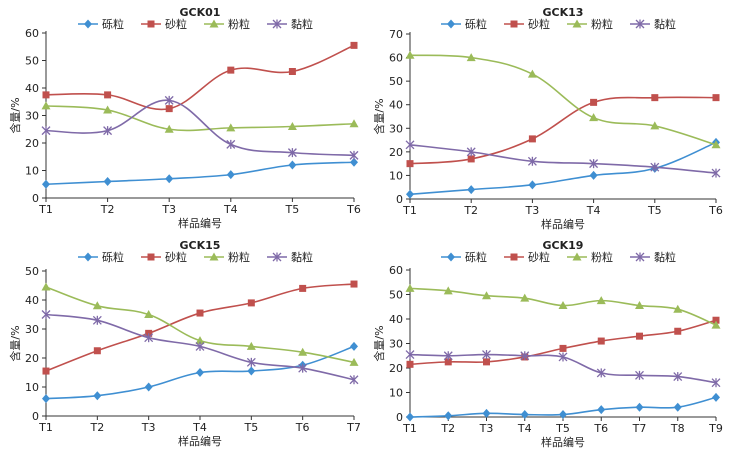  Describe the element at coordinates (32, 329) in the screenshot. I see `y-tick-label: 30` at that location.